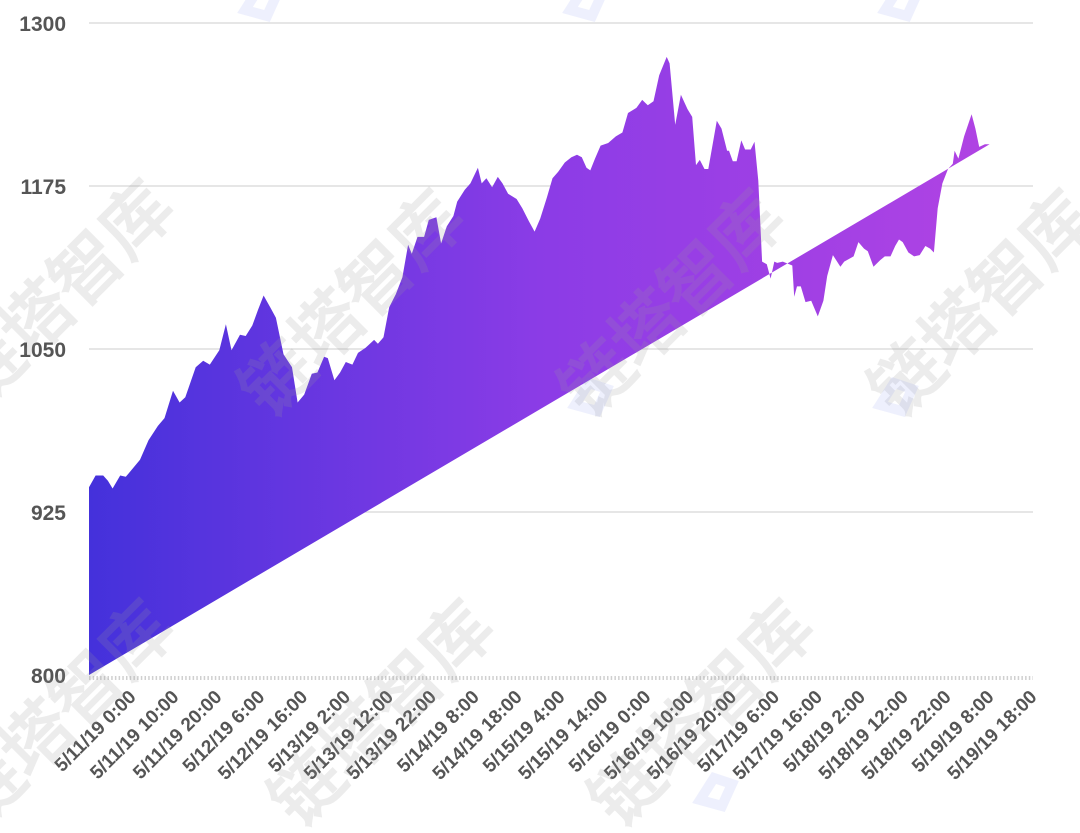 This screenshot has width=1080, height=833. Describe the element at coordinates (42, 24) in the screenshot. I see `y-tick-label: 1300` at that location.